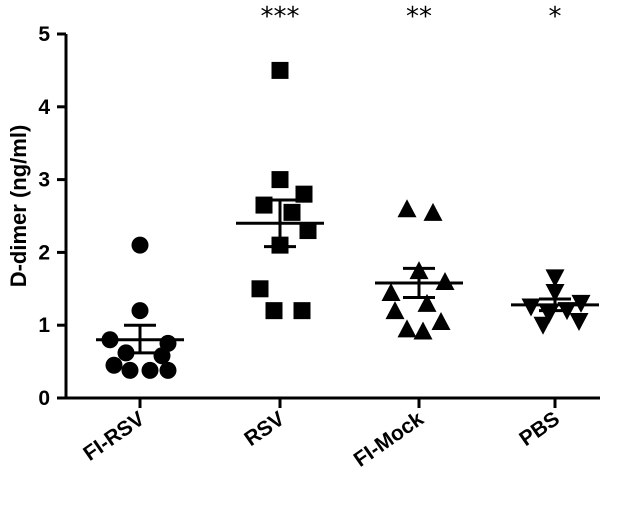 Image resolution: width=630 pixels, height=516 pixels. What do you see at coordinates (44, 325) in the screenshot?
I see `y-tick-label: 1` at bounding box center [44, 325].